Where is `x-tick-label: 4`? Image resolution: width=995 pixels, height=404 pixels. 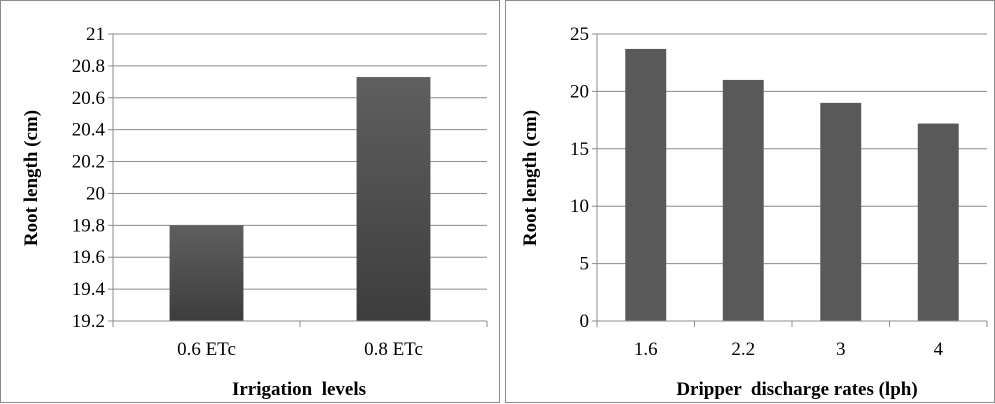 x-tick-label: 4 is located at coordinates (939, 349).